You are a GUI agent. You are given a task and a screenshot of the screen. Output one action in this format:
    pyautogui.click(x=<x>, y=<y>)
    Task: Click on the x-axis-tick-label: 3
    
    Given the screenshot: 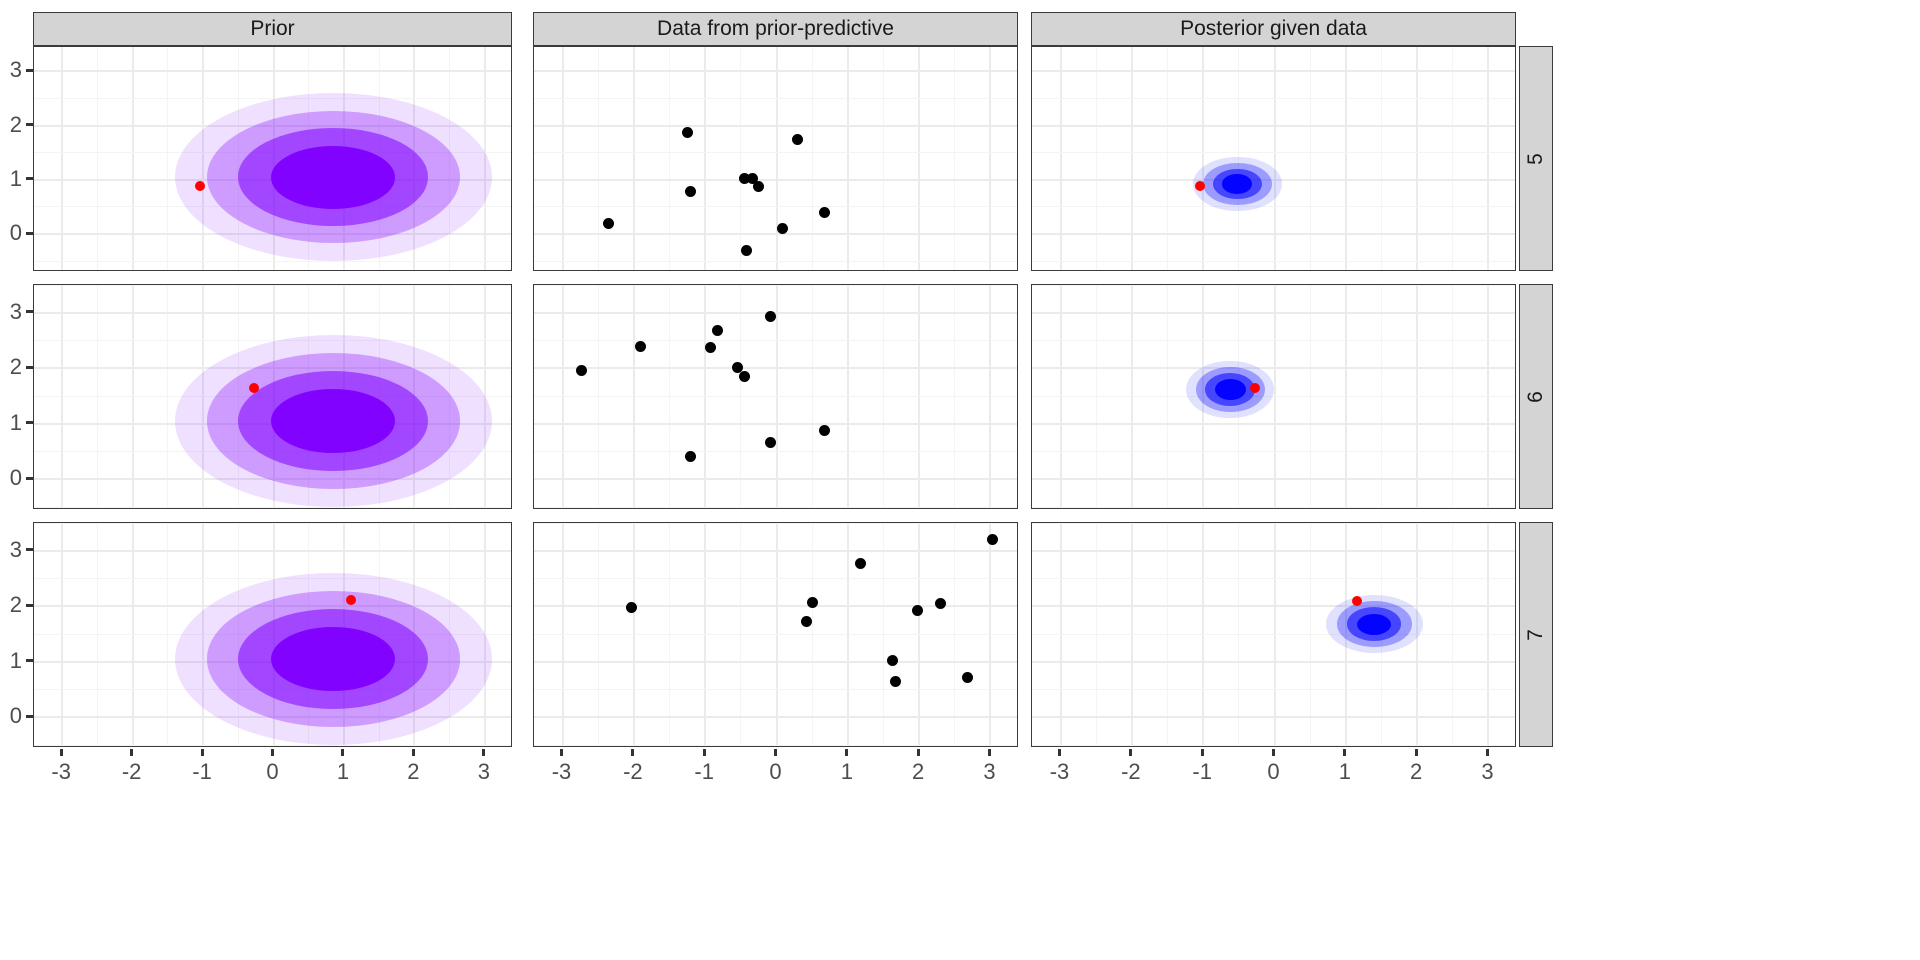 What is the action you would take?
    pyautogui.click(x=483, y=771)
    